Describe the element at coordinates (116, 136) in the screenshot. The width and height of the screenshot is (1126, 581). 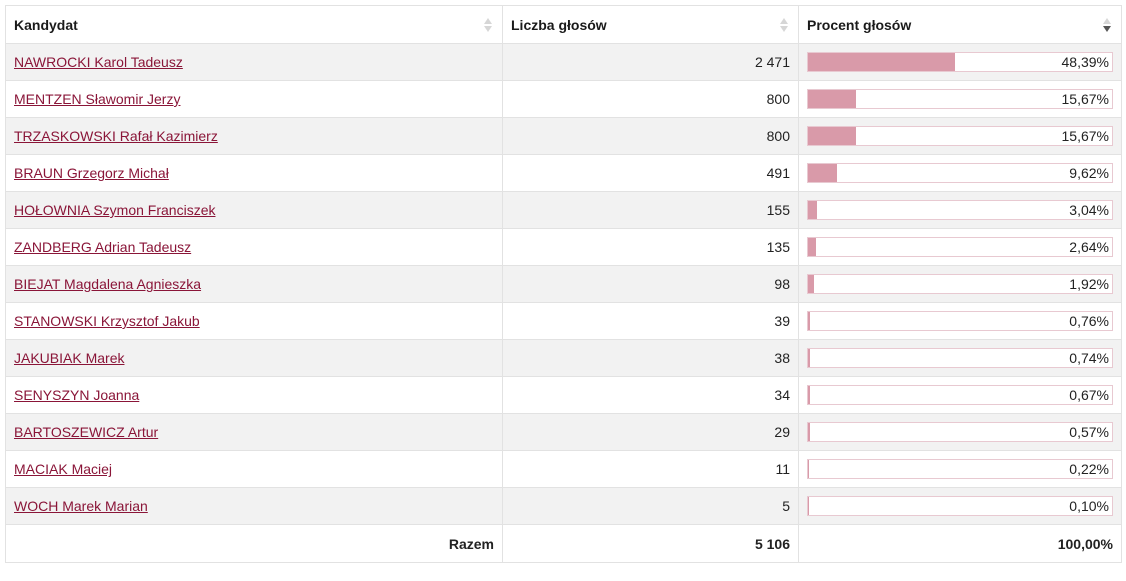
I see `candidate-link: TRZASKOWSKI Rafał Kazimierz` at that location.